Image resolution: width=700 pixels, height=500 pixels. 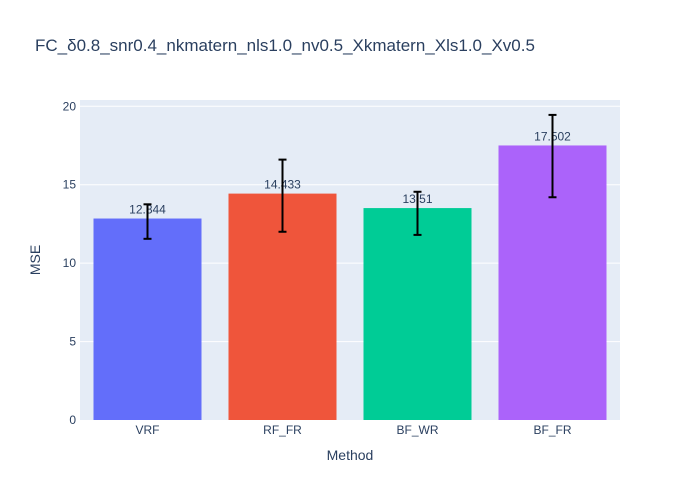 I want to click on x-axis-ticks: VRF RF_FR BF_WR BF_FR, so click(x=354, y=430).